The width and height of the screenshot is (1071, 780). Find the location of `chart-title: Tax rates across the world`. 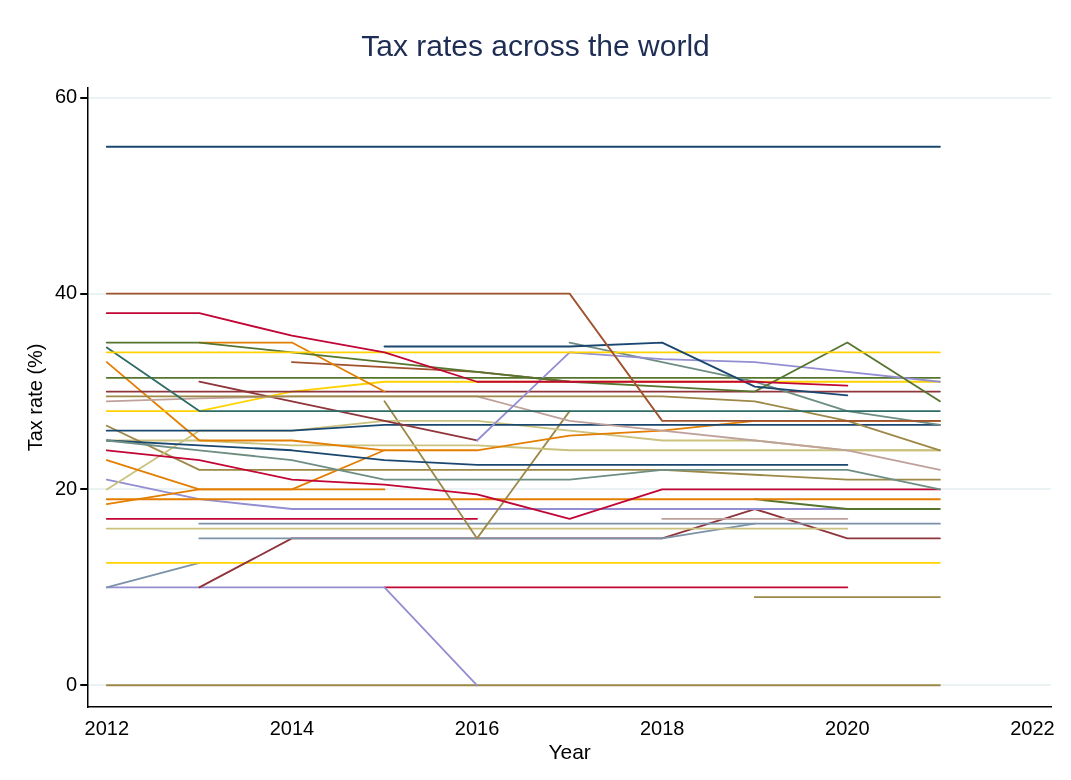

chart-title: Tax rates across the world is located at coordinates (535, 46).